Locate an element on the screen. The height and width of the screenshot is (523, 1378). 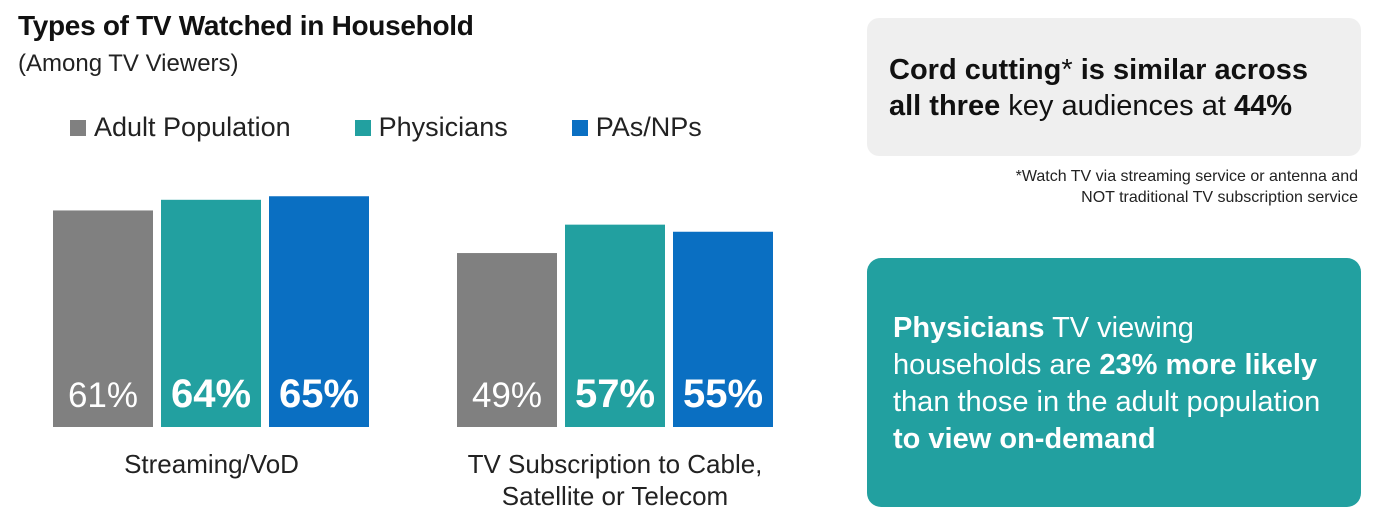
legend-swatch-physicians is located at coordinates (362, 127).